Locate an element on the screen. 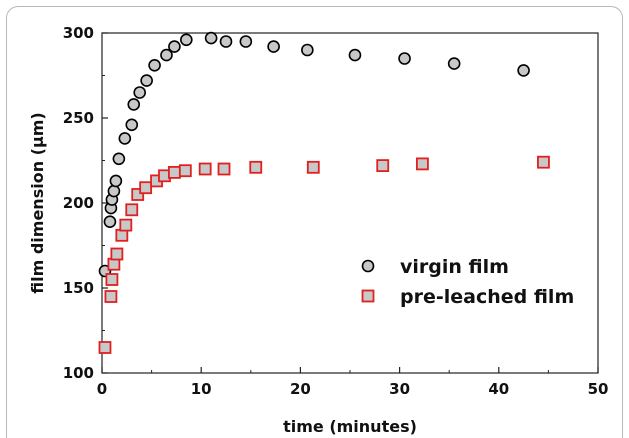 The image size is (629, 438). y-tick-label: 300 is located at coordinates (78, 33).